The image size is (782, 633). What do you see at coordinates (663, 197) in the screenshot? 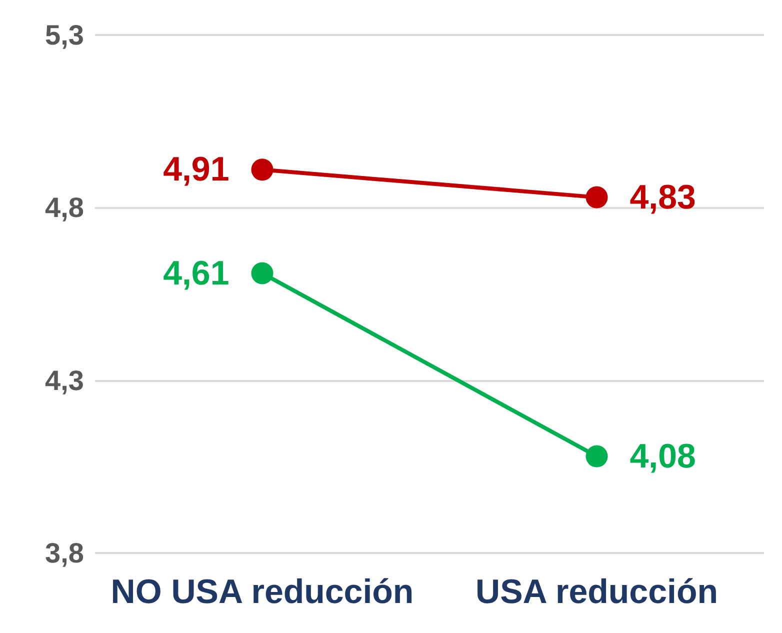
I see `data-label: 4,83` at bounding box center [663, 197].